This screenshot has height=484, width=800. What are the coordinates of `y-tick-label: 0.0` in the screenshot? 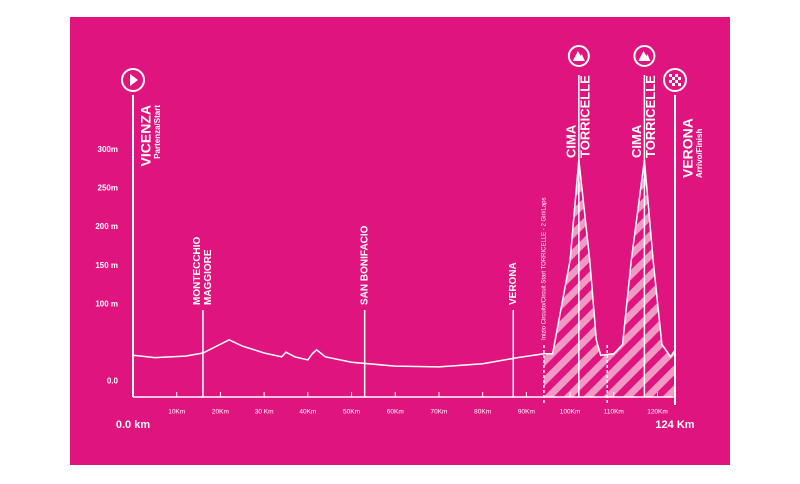 It's located at (113, 381).